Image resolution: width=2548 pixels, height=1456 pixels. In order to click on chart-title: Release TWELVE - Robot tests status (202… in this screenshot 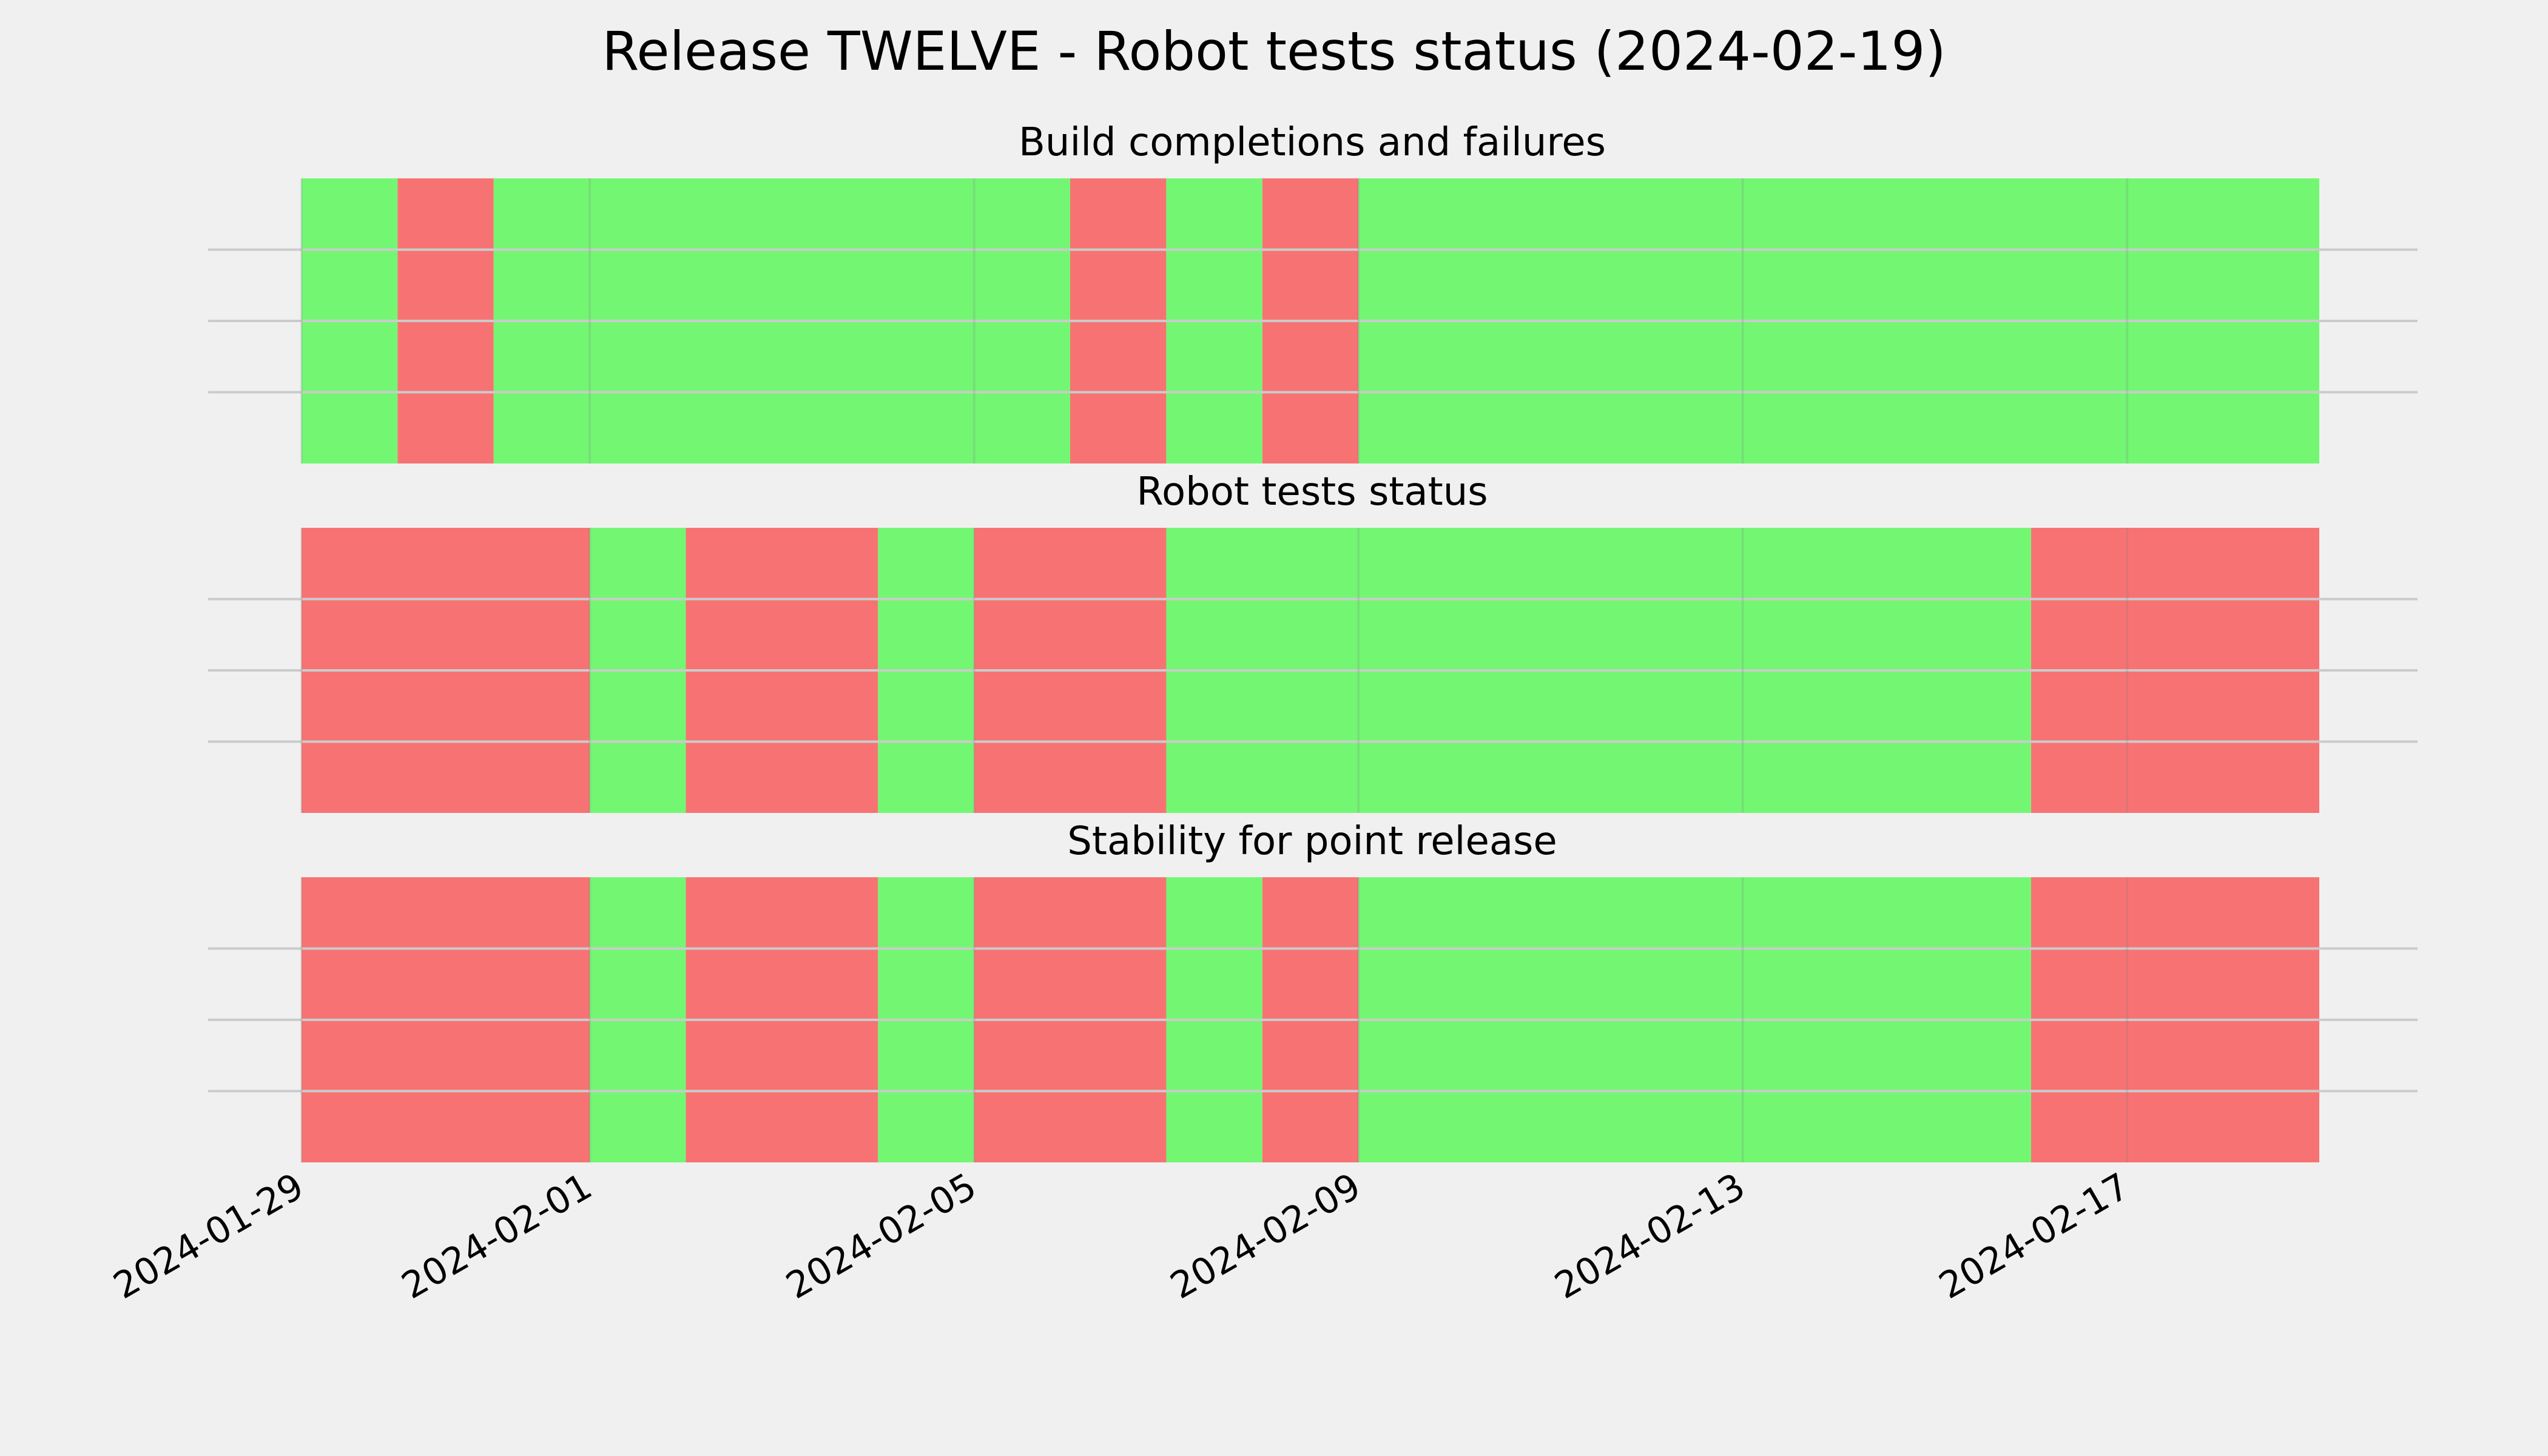, I will do `click(1274, 51)`.